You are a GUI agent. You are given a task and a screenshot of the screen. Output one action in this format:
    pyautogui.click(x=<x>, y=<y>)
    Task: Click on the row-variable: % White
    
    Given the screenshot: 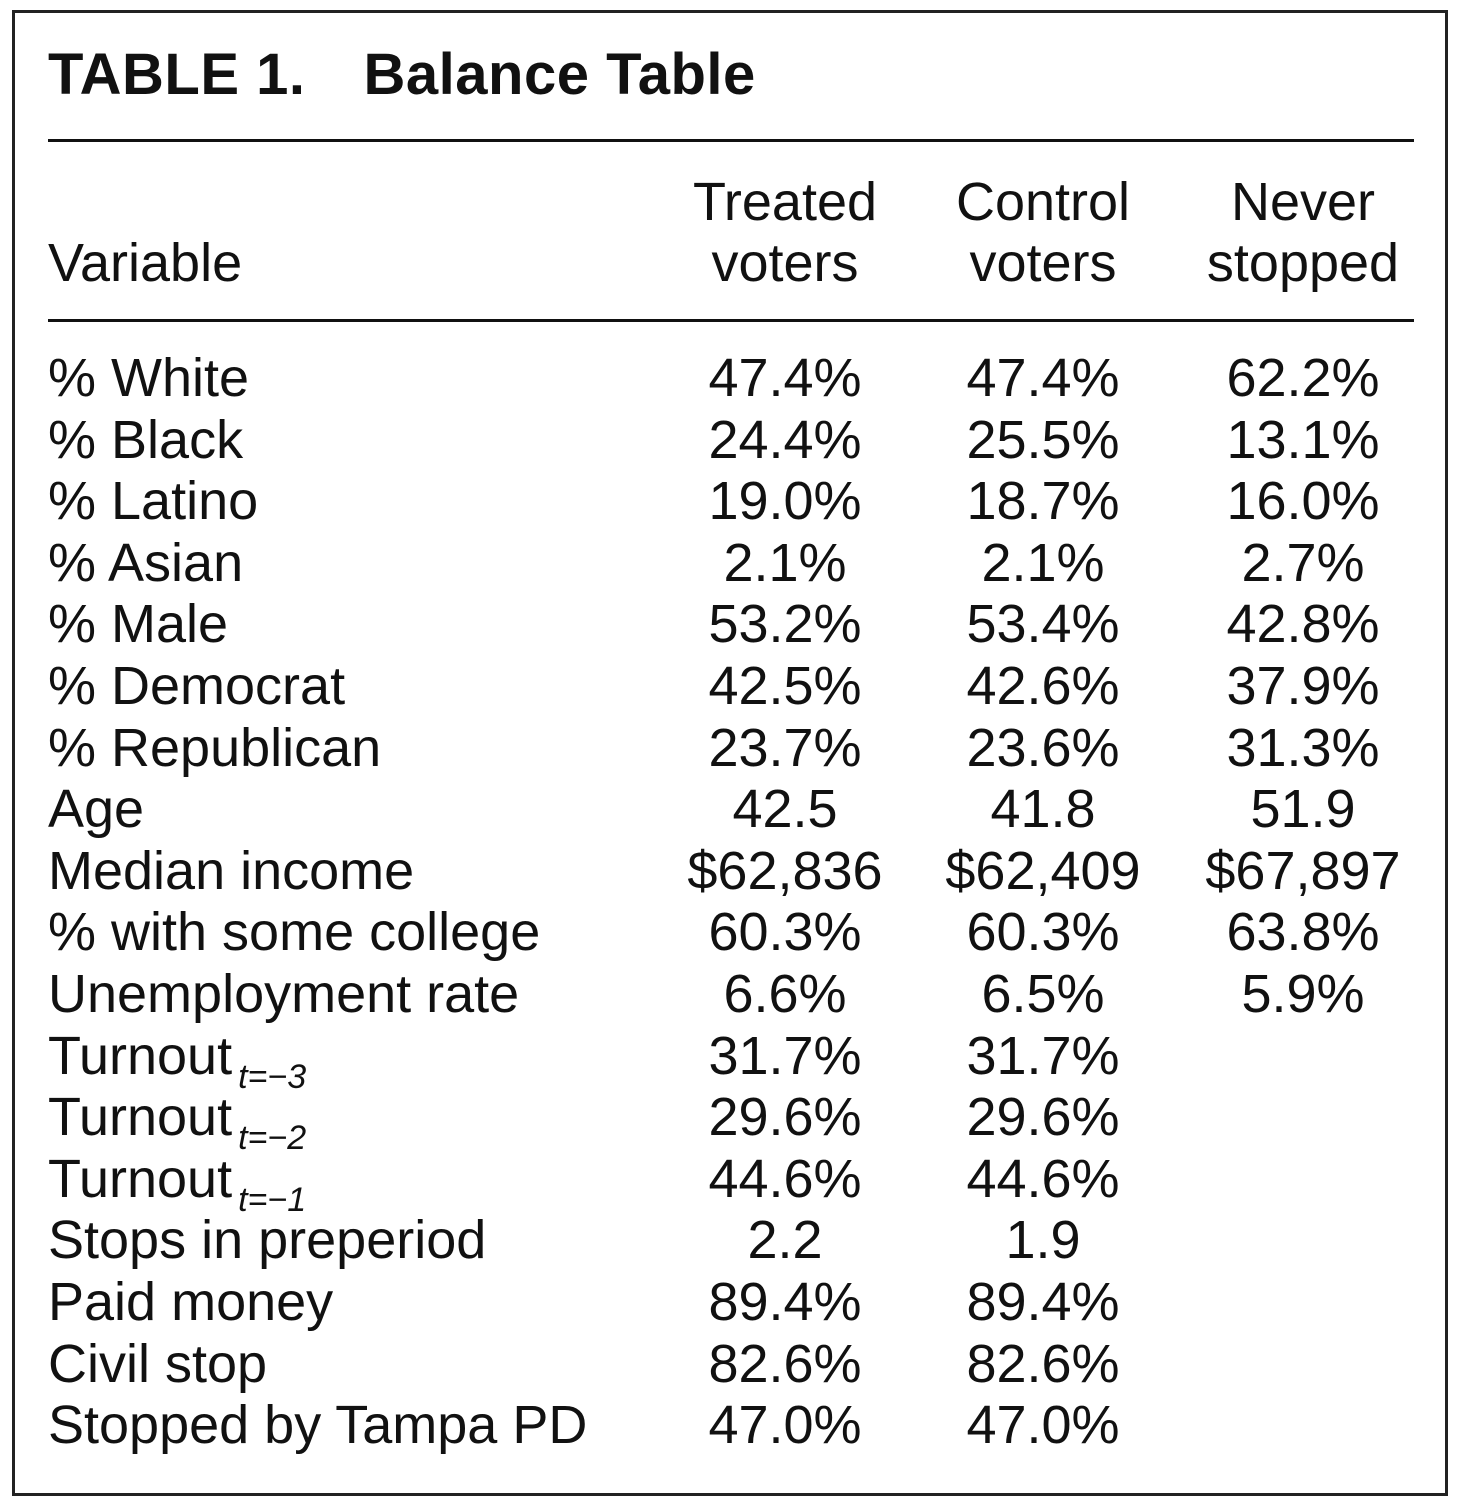 What is the action you would take?
    pyautogui.click(x=148, y=378)
    